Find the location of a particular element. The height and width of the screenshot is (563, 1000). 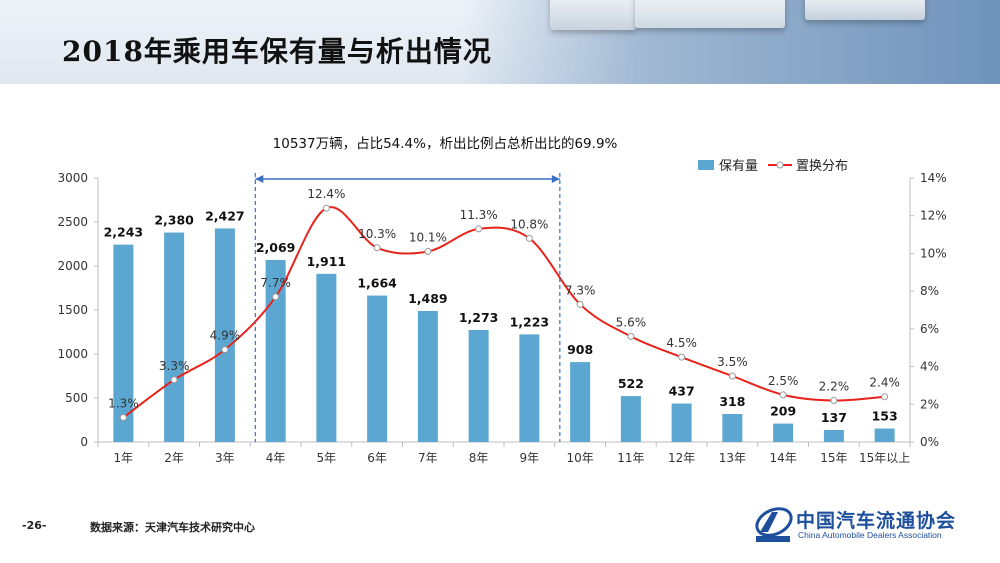

bar-value-label: 2,069 is located at coordinates (276, 247).